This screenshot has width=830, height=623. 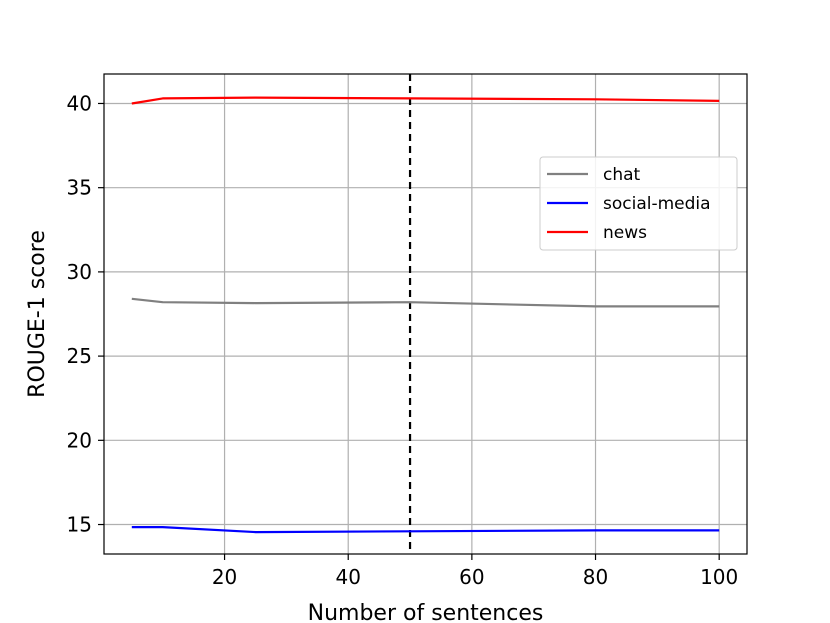 I want to click on legend-entries: chat social-media news, so click(x=629, y=204).